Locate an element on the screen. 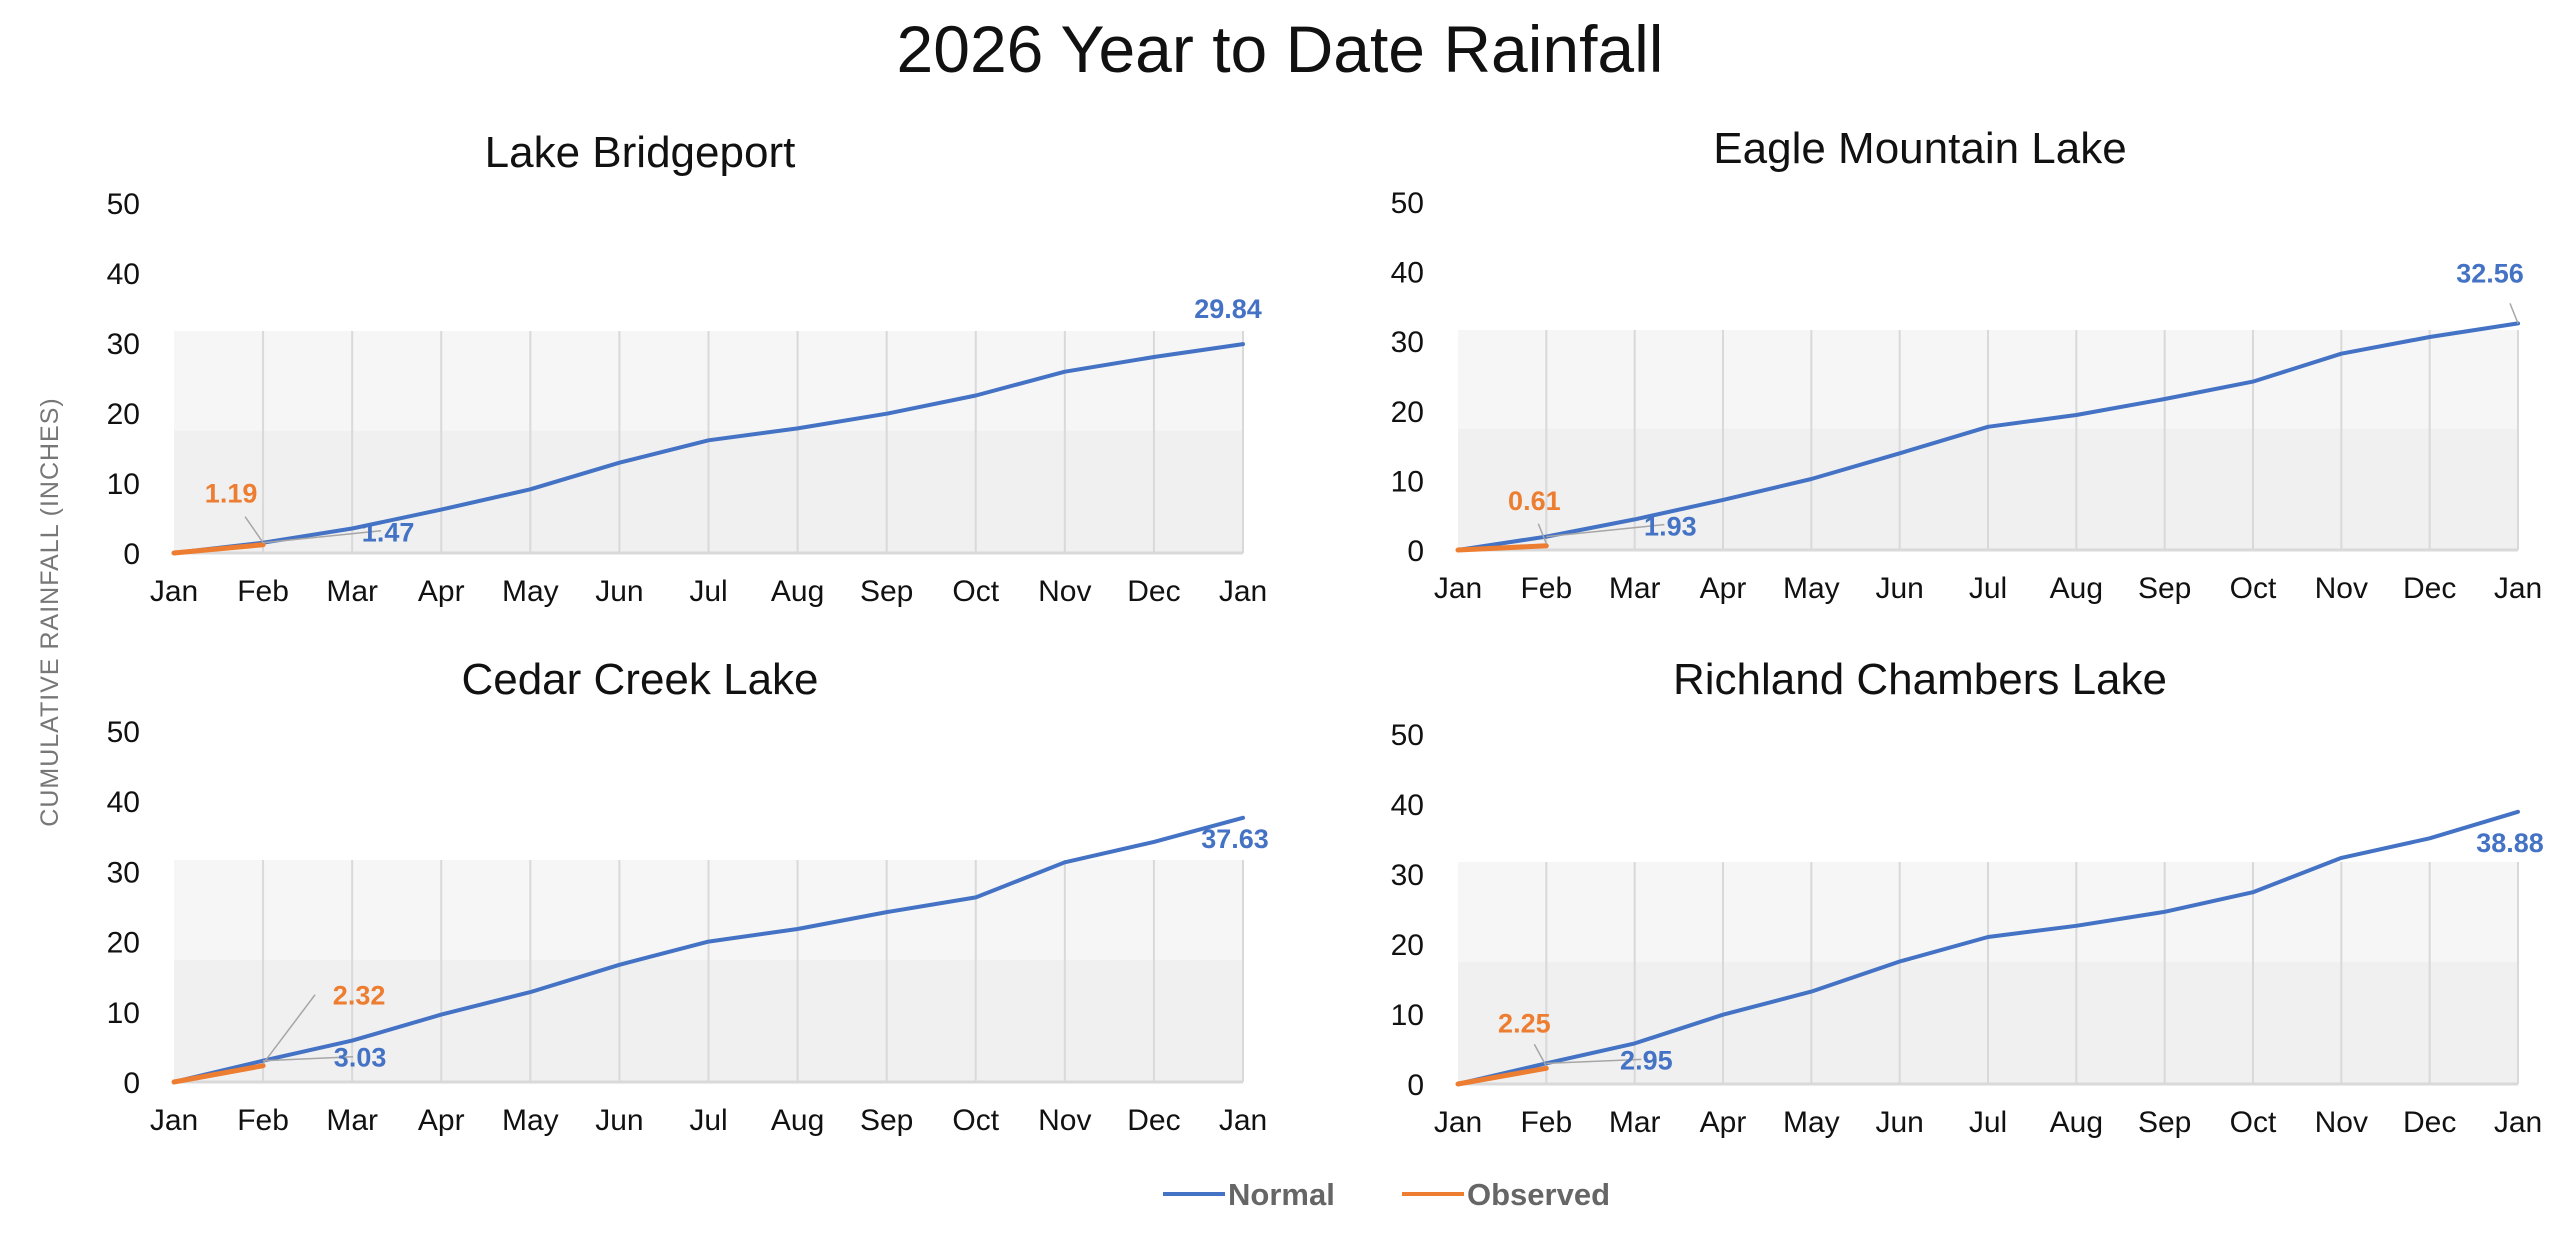  observed-feb-label: 2.25 is located at coordinates (1524, 1023).